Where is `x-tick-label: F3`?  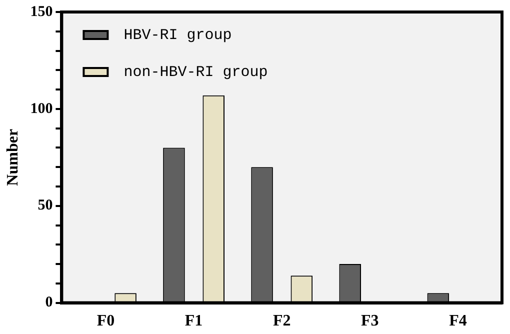
x-tick-label: F3 is located at coordinates (370, 321).